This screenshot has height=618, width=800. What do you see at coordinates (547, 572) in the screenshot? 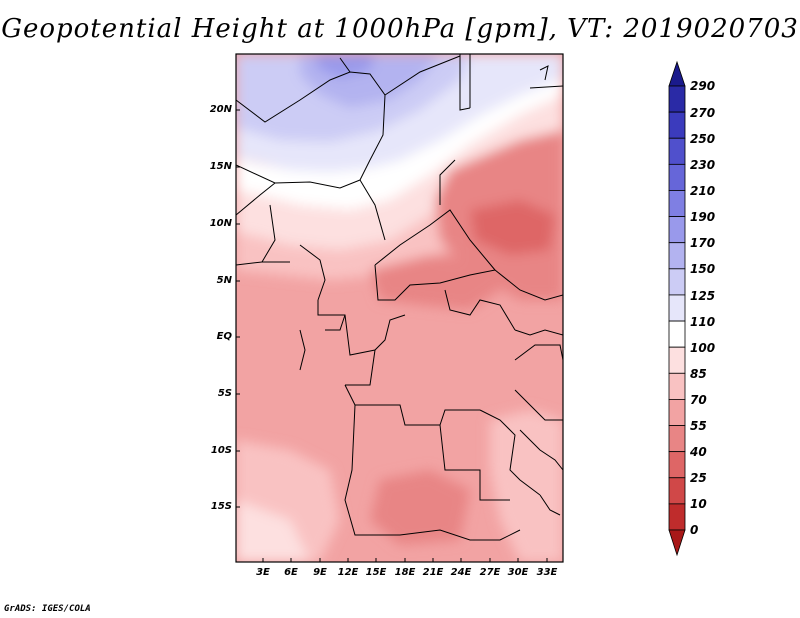
I see `lon-label-33e: 33E` at bounding box center [547, 572].